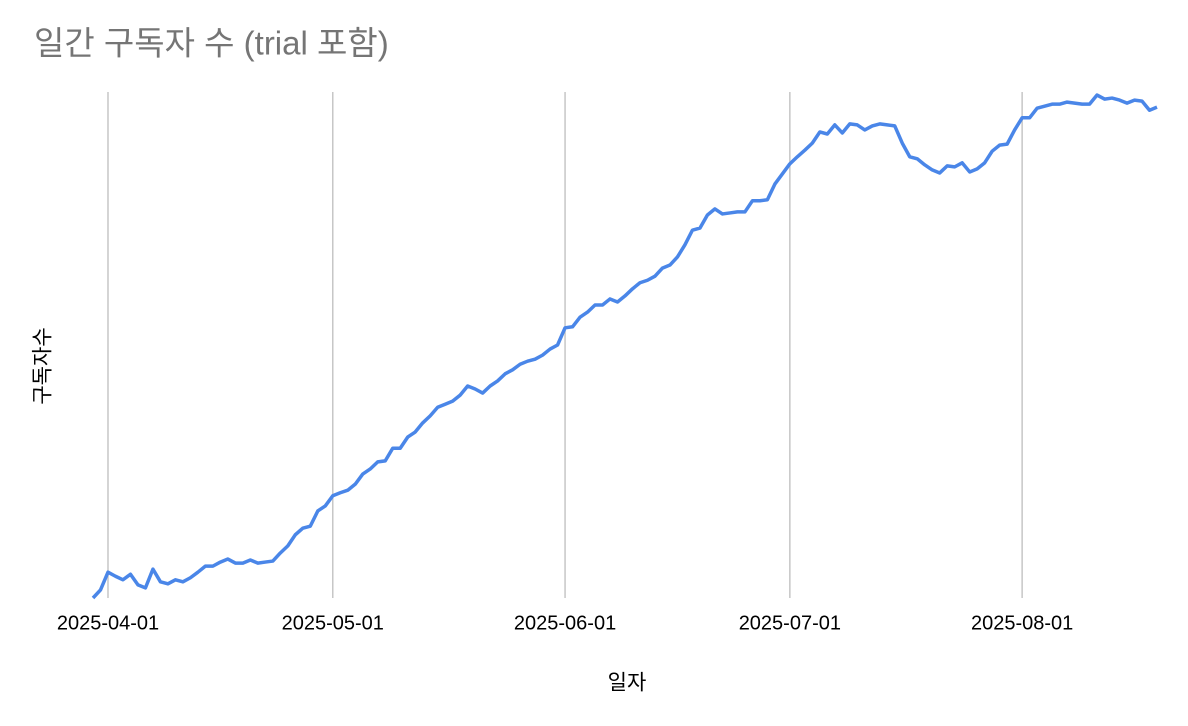 The image size is (1188, 726). Describe the element at coordinates (565, 623) in the screenshot. I see `x-tick-label: 2025-06-01` at that location.